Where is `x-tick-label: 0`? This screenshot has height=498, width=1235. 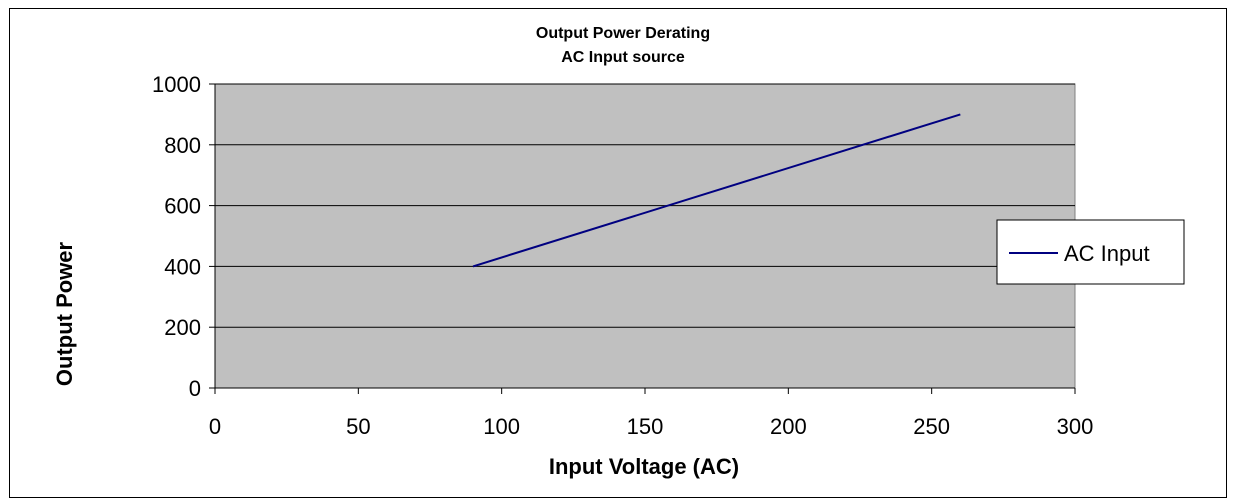 x-tick-label: 0 is located at coordinates (215, 426).